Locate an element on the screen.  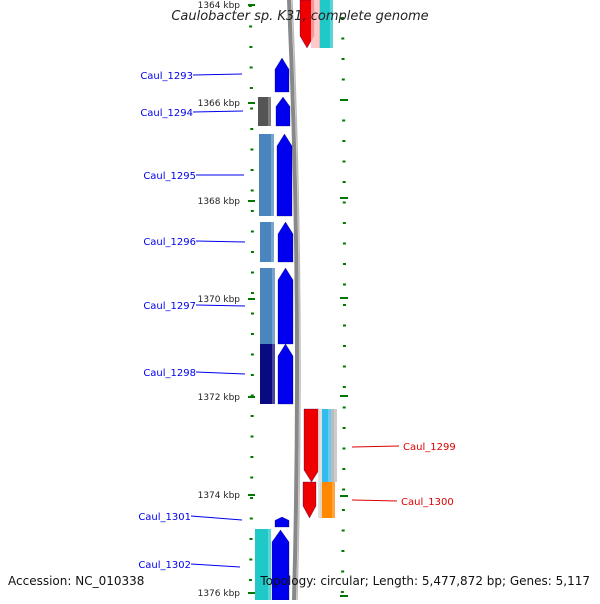
scale-label: 1376 kbp is located at coordinates (219, 594).